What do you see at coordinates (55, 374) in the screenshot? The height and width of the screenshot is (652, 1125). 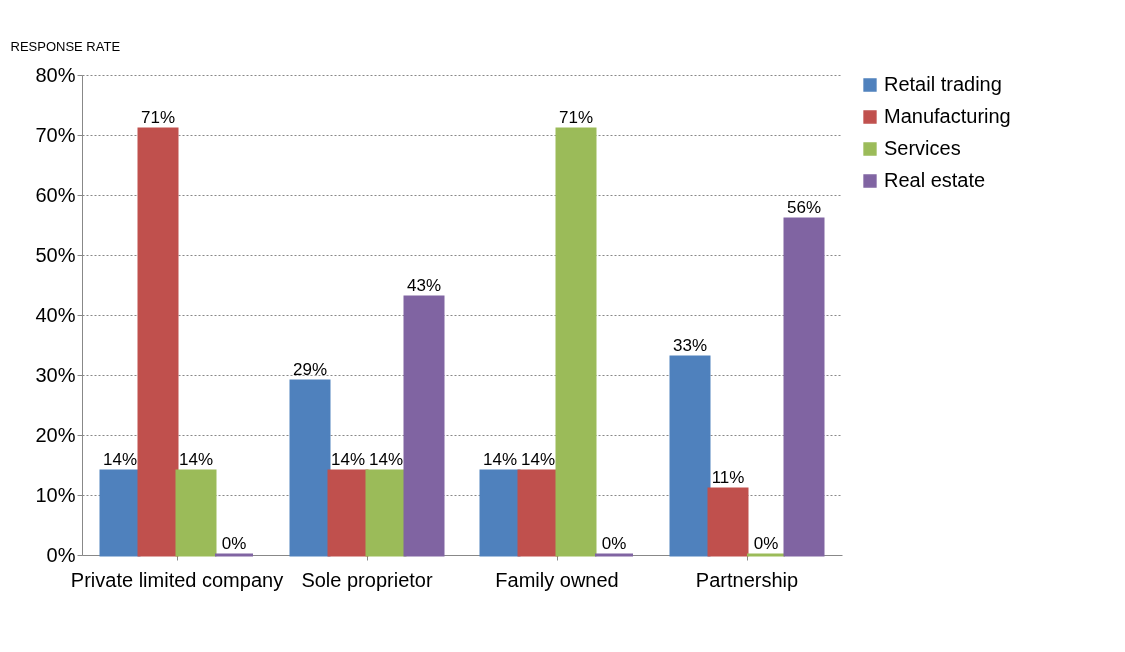 I see `y-tick-label: 30%` at bounding box center [55, 374].